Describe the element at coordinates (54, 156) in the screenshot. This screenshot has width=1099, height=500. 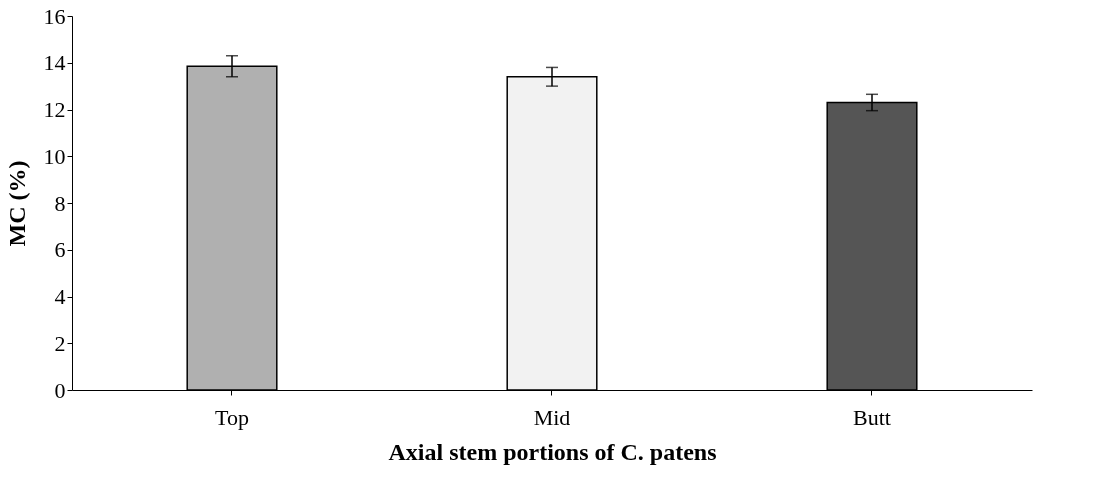
I see `y-tick-label: 10` at that location.